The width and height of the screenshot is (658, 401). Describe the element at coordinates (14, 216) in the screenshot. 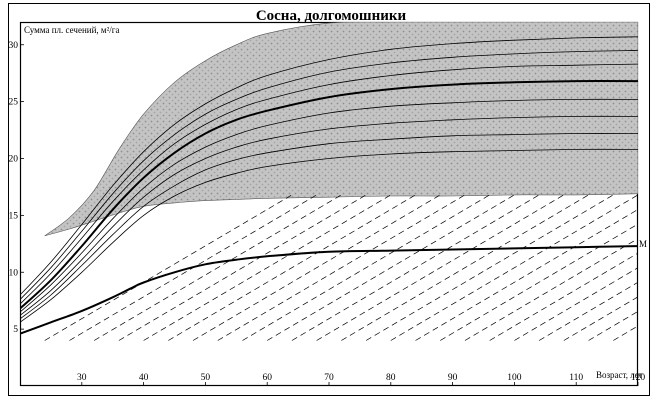

I see `y-tick-label-15: 15` at that location.